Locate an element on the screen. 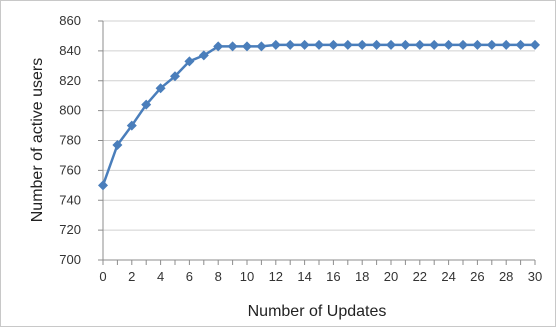 Image resolution: width=556 pixels, height=328 pixels. y-tick-label-780: 780 is located at coordinates (70, 140).